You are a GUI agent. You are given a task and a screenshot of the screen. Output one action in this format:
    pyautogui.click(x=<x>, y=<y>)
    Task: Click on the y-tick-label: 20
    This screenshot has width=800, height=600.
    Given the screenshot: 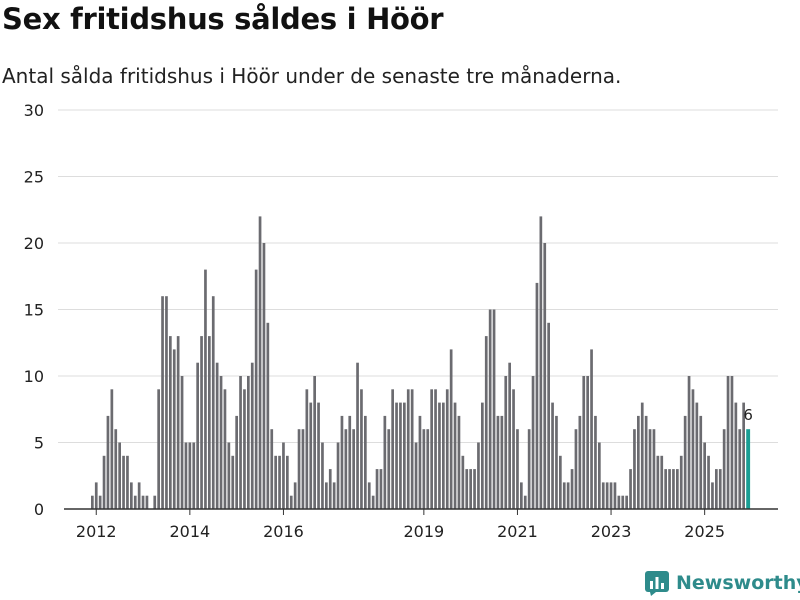 What is the action you would take?
    pyautogui.click(x=34, y=243)
    